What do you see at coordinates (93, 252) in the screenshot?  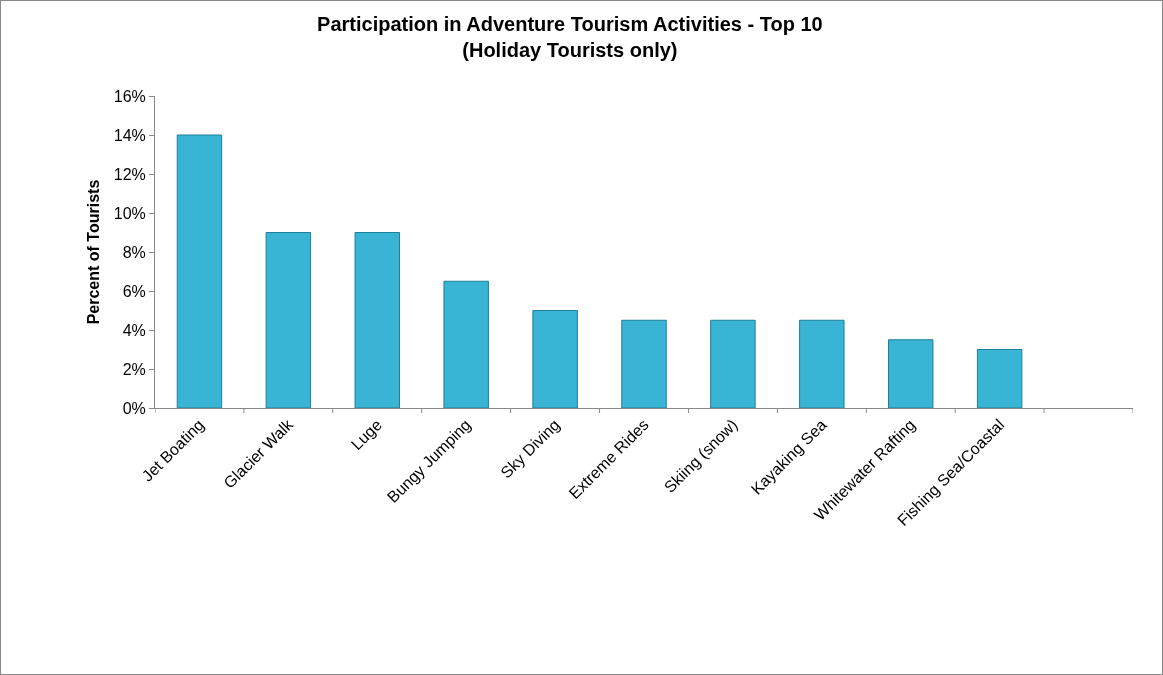 I see `y-axis-title: Percent of Tourists` at bounding box center [93, 252].